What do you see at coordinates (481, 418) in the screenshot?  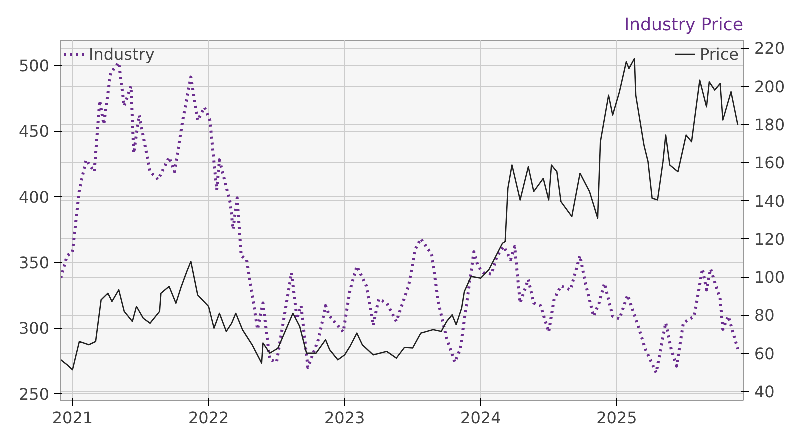 I see `x-tick-label: 2024` at bounding box center [481, 418].